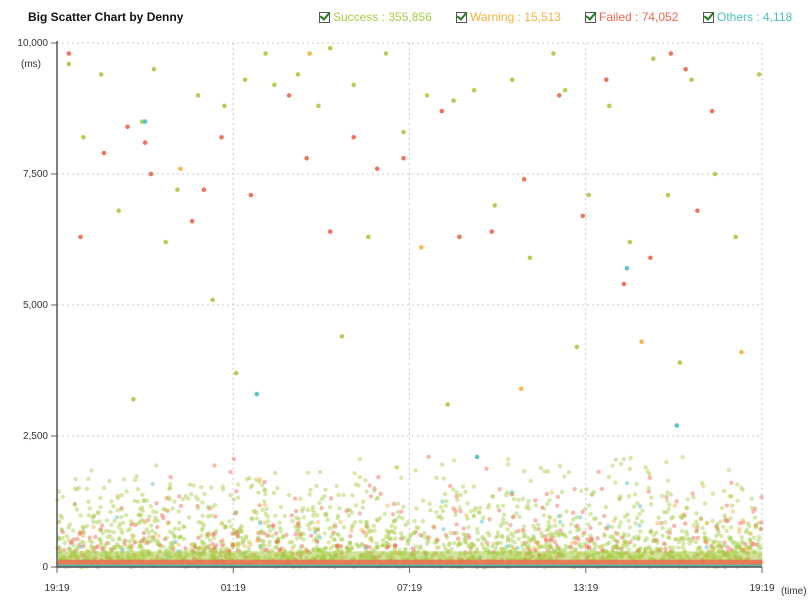 This screenshot has height=601, width=809. What do you see at coordinates (474, 90) in the screenshot?
I see `point-success` at bounding box center [474, 90].